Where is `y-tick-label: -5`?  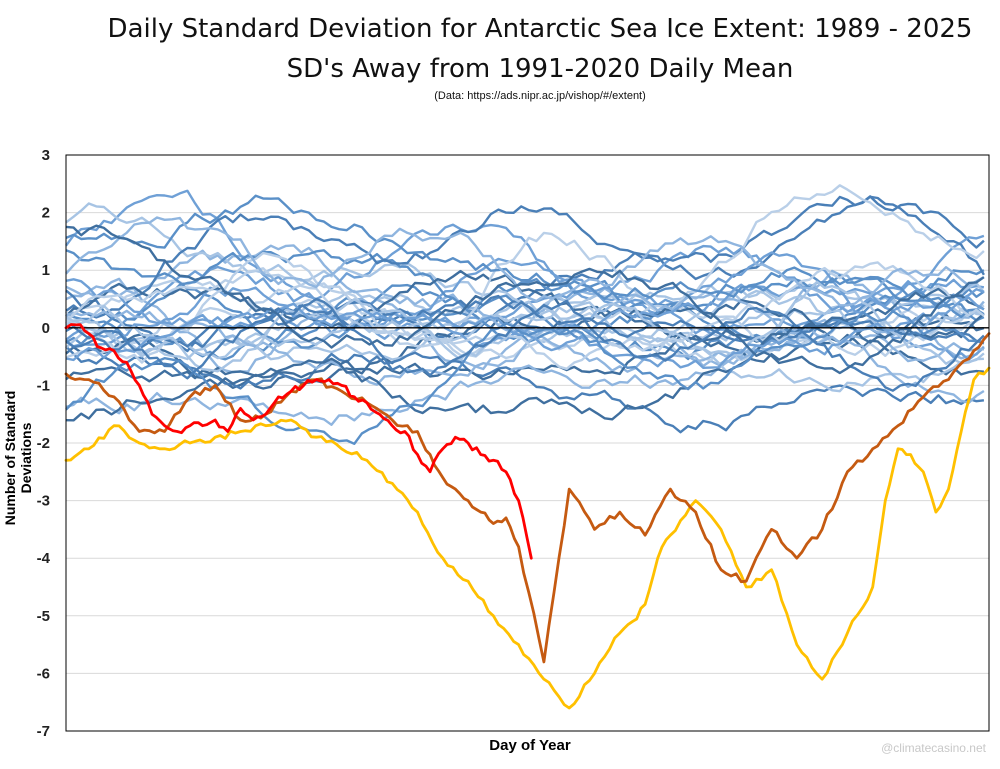 y-tick-label: -5 is located at coordinates (43, 616).